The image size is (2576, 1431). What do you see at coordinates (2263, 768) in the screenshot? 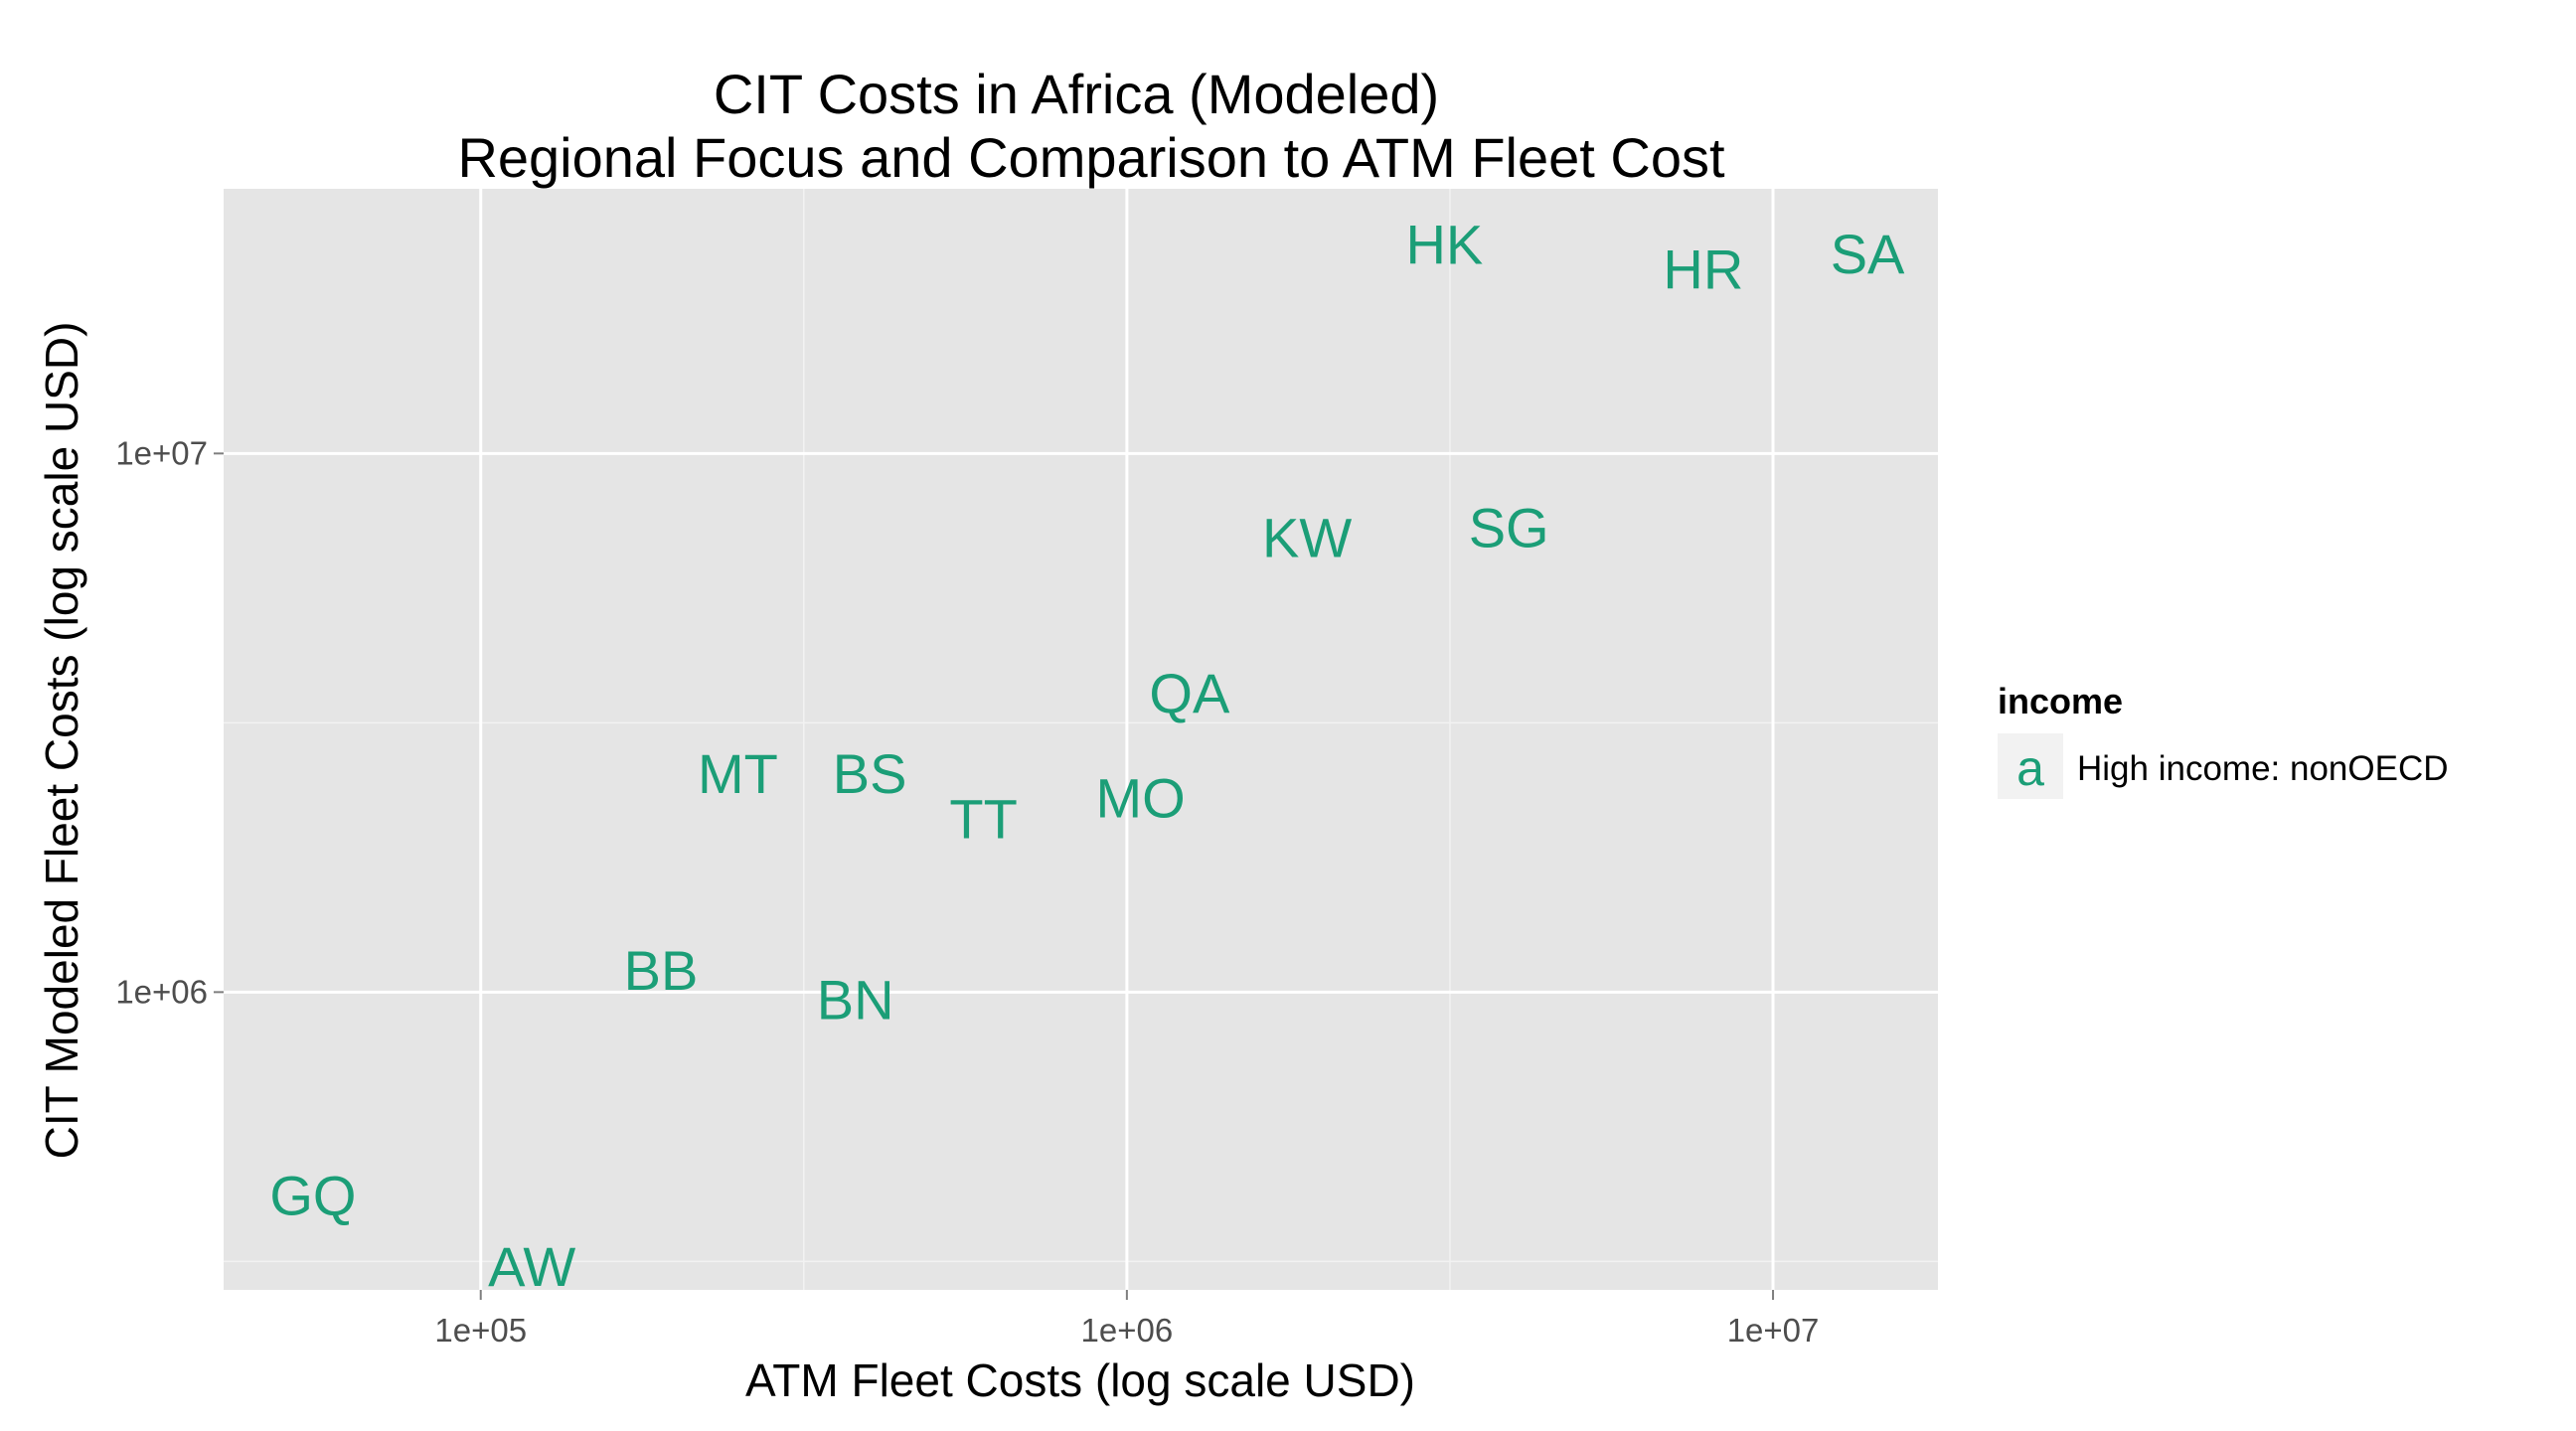
I see `legend-entry-label: High income: nonOECD` at bounding box center [2263, 768].